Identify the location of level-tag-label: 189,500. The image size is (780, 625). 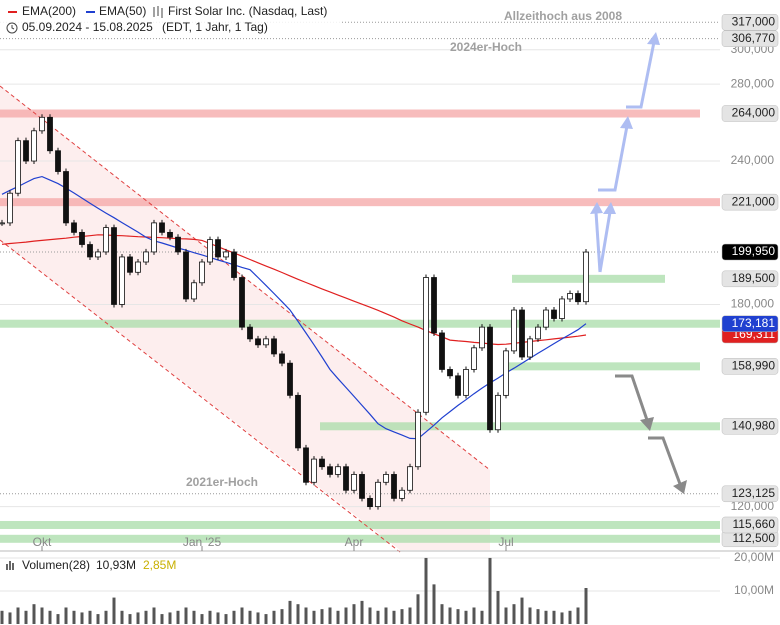
(754, 278).